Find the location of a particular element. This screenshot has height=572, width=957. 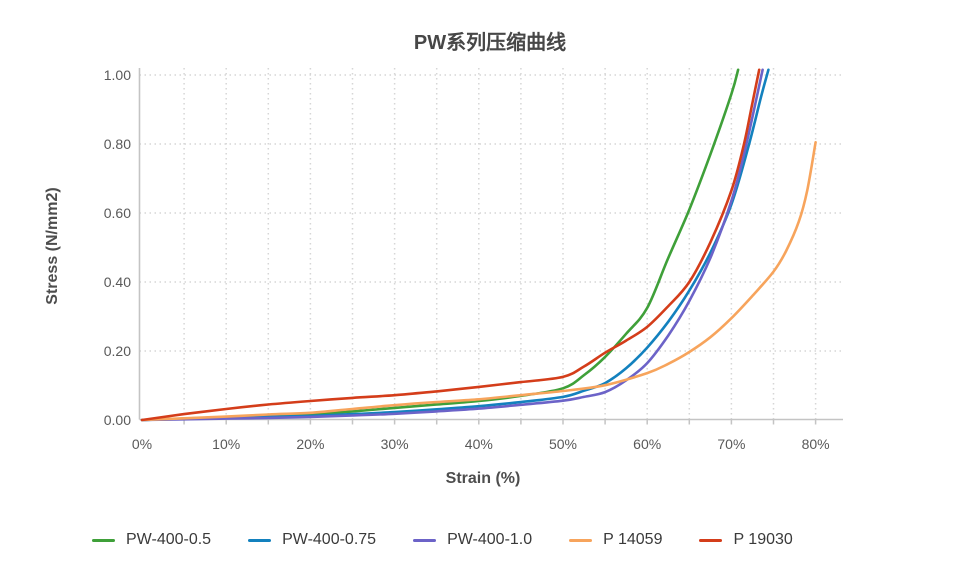

y-tick-label: 0.80 is located at coordinates (117, 144).